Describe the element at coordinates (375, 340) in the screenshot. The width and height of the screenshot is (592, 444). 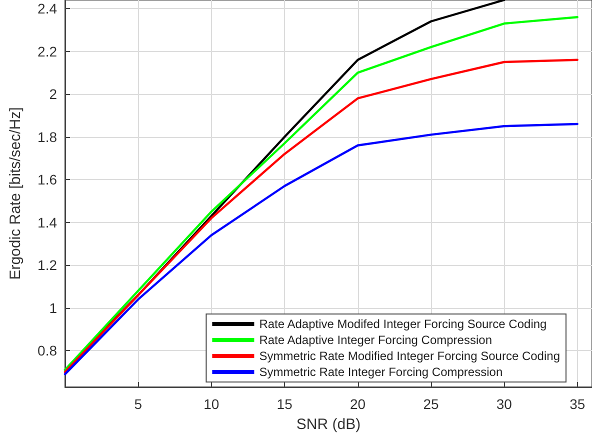
I see `legend-label: Rate Adaptive Integer Forcing Compression` at that location.